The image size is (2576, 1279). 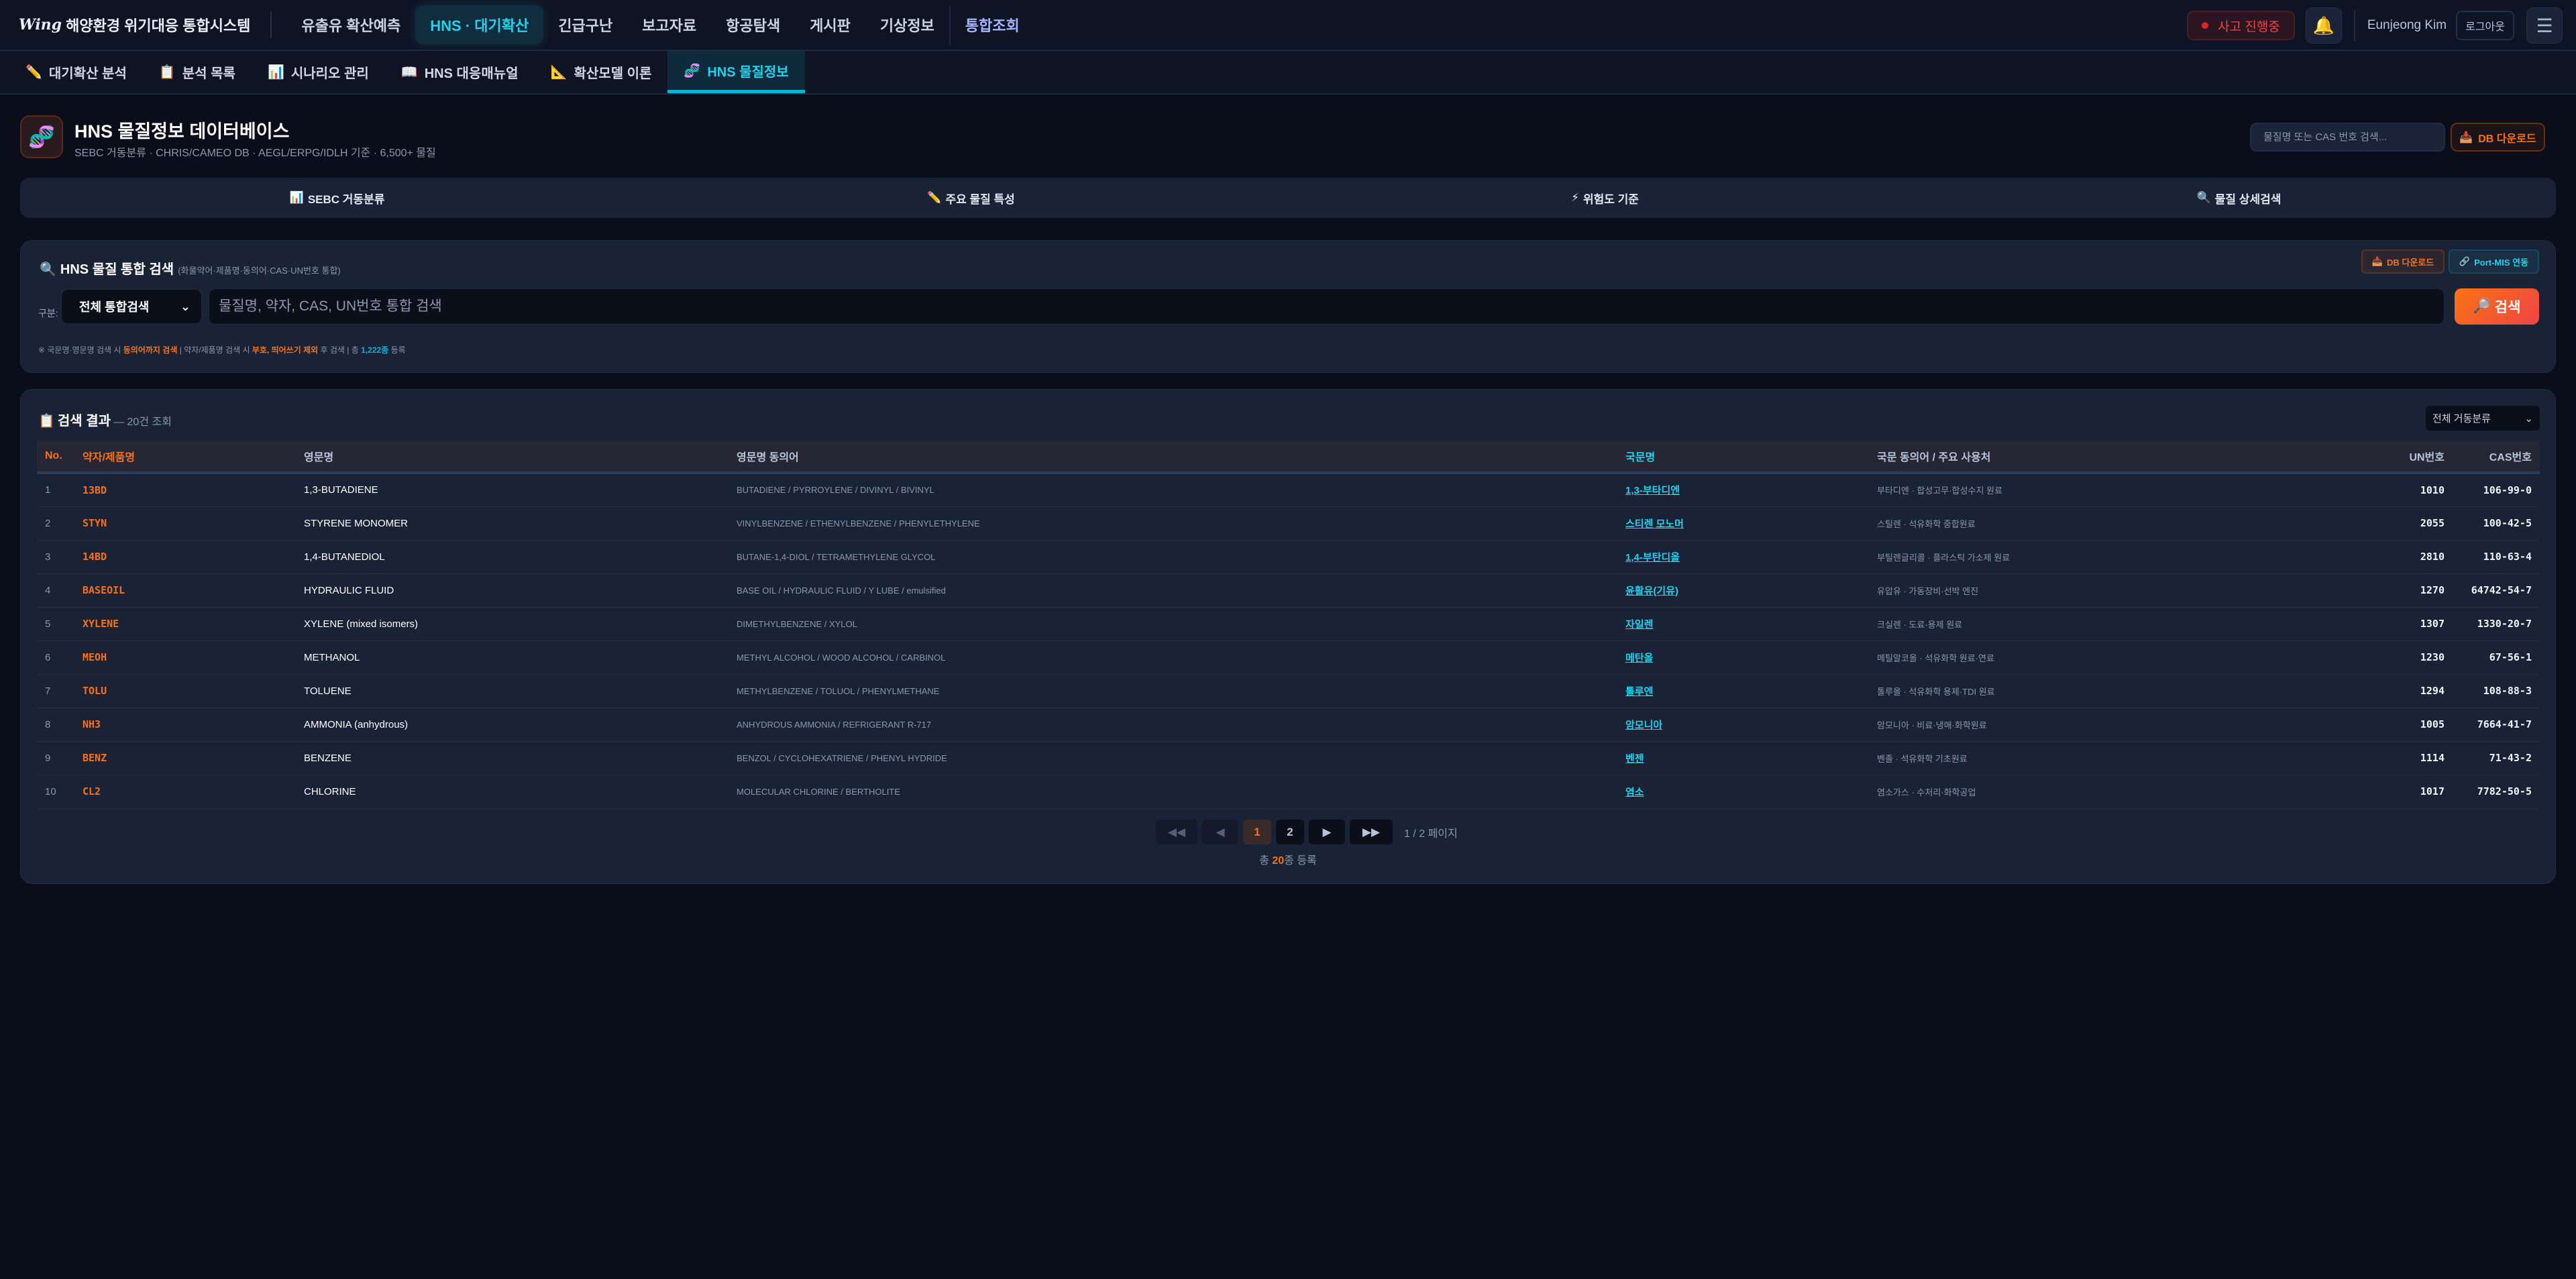 I want to click on row-korean-synonyms: 암모니아 · 비료·냉매·화학원료, so click(x=1932, y=725).